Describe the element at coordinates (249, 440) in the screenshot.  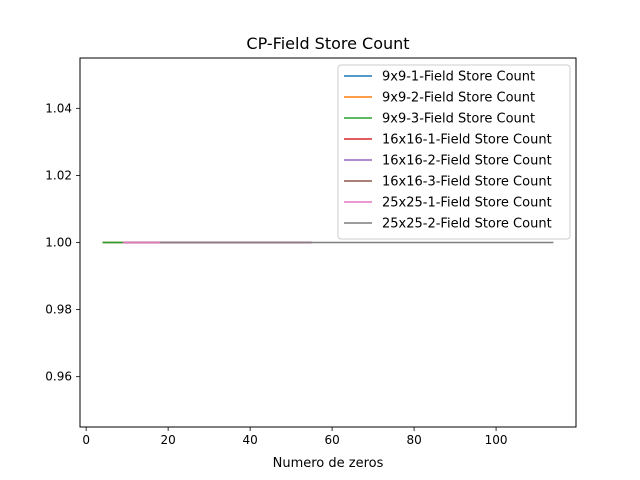
I see `x-tick-label: 40` at that location.